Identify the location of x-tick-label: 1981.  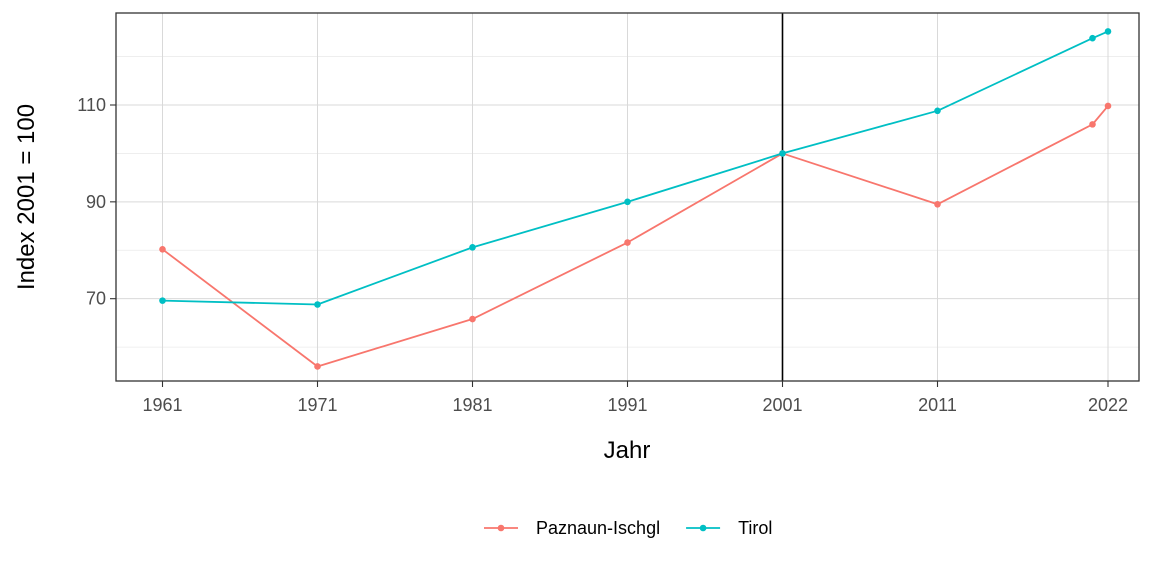
(472, 405).